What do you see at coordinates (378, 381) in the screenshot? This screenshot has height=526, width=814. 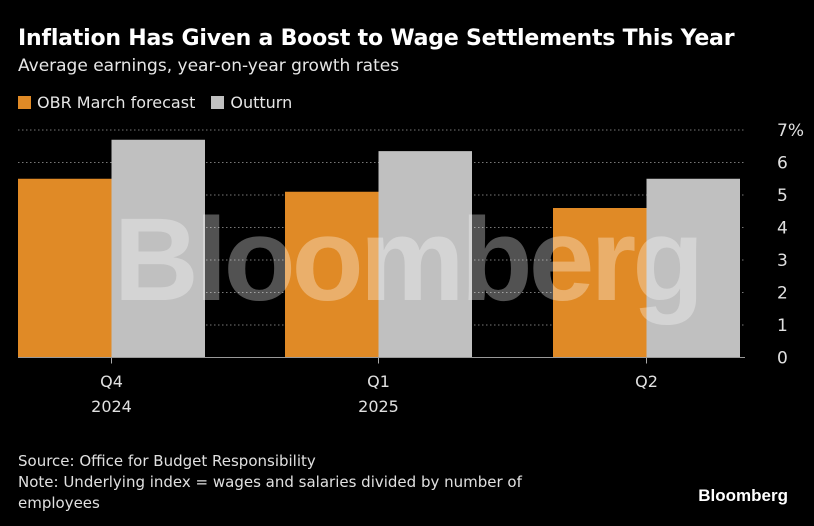 I see `x-tick-label: Q1` at bounding box center [378, 381].